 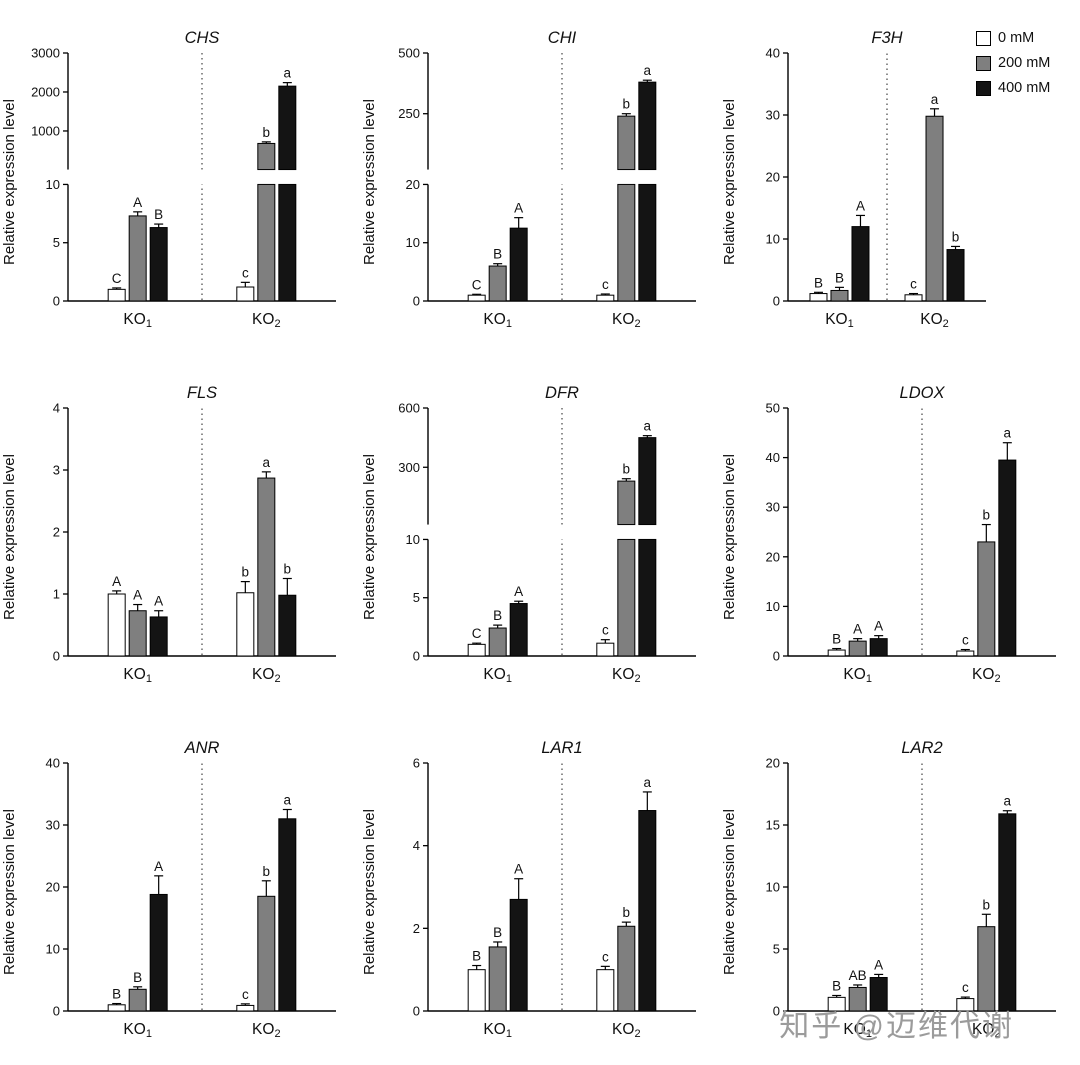 What do you see at coordinates (56, 531) in the screenshot?
I see `svg-text: 2` at bounding box center [56, 531].